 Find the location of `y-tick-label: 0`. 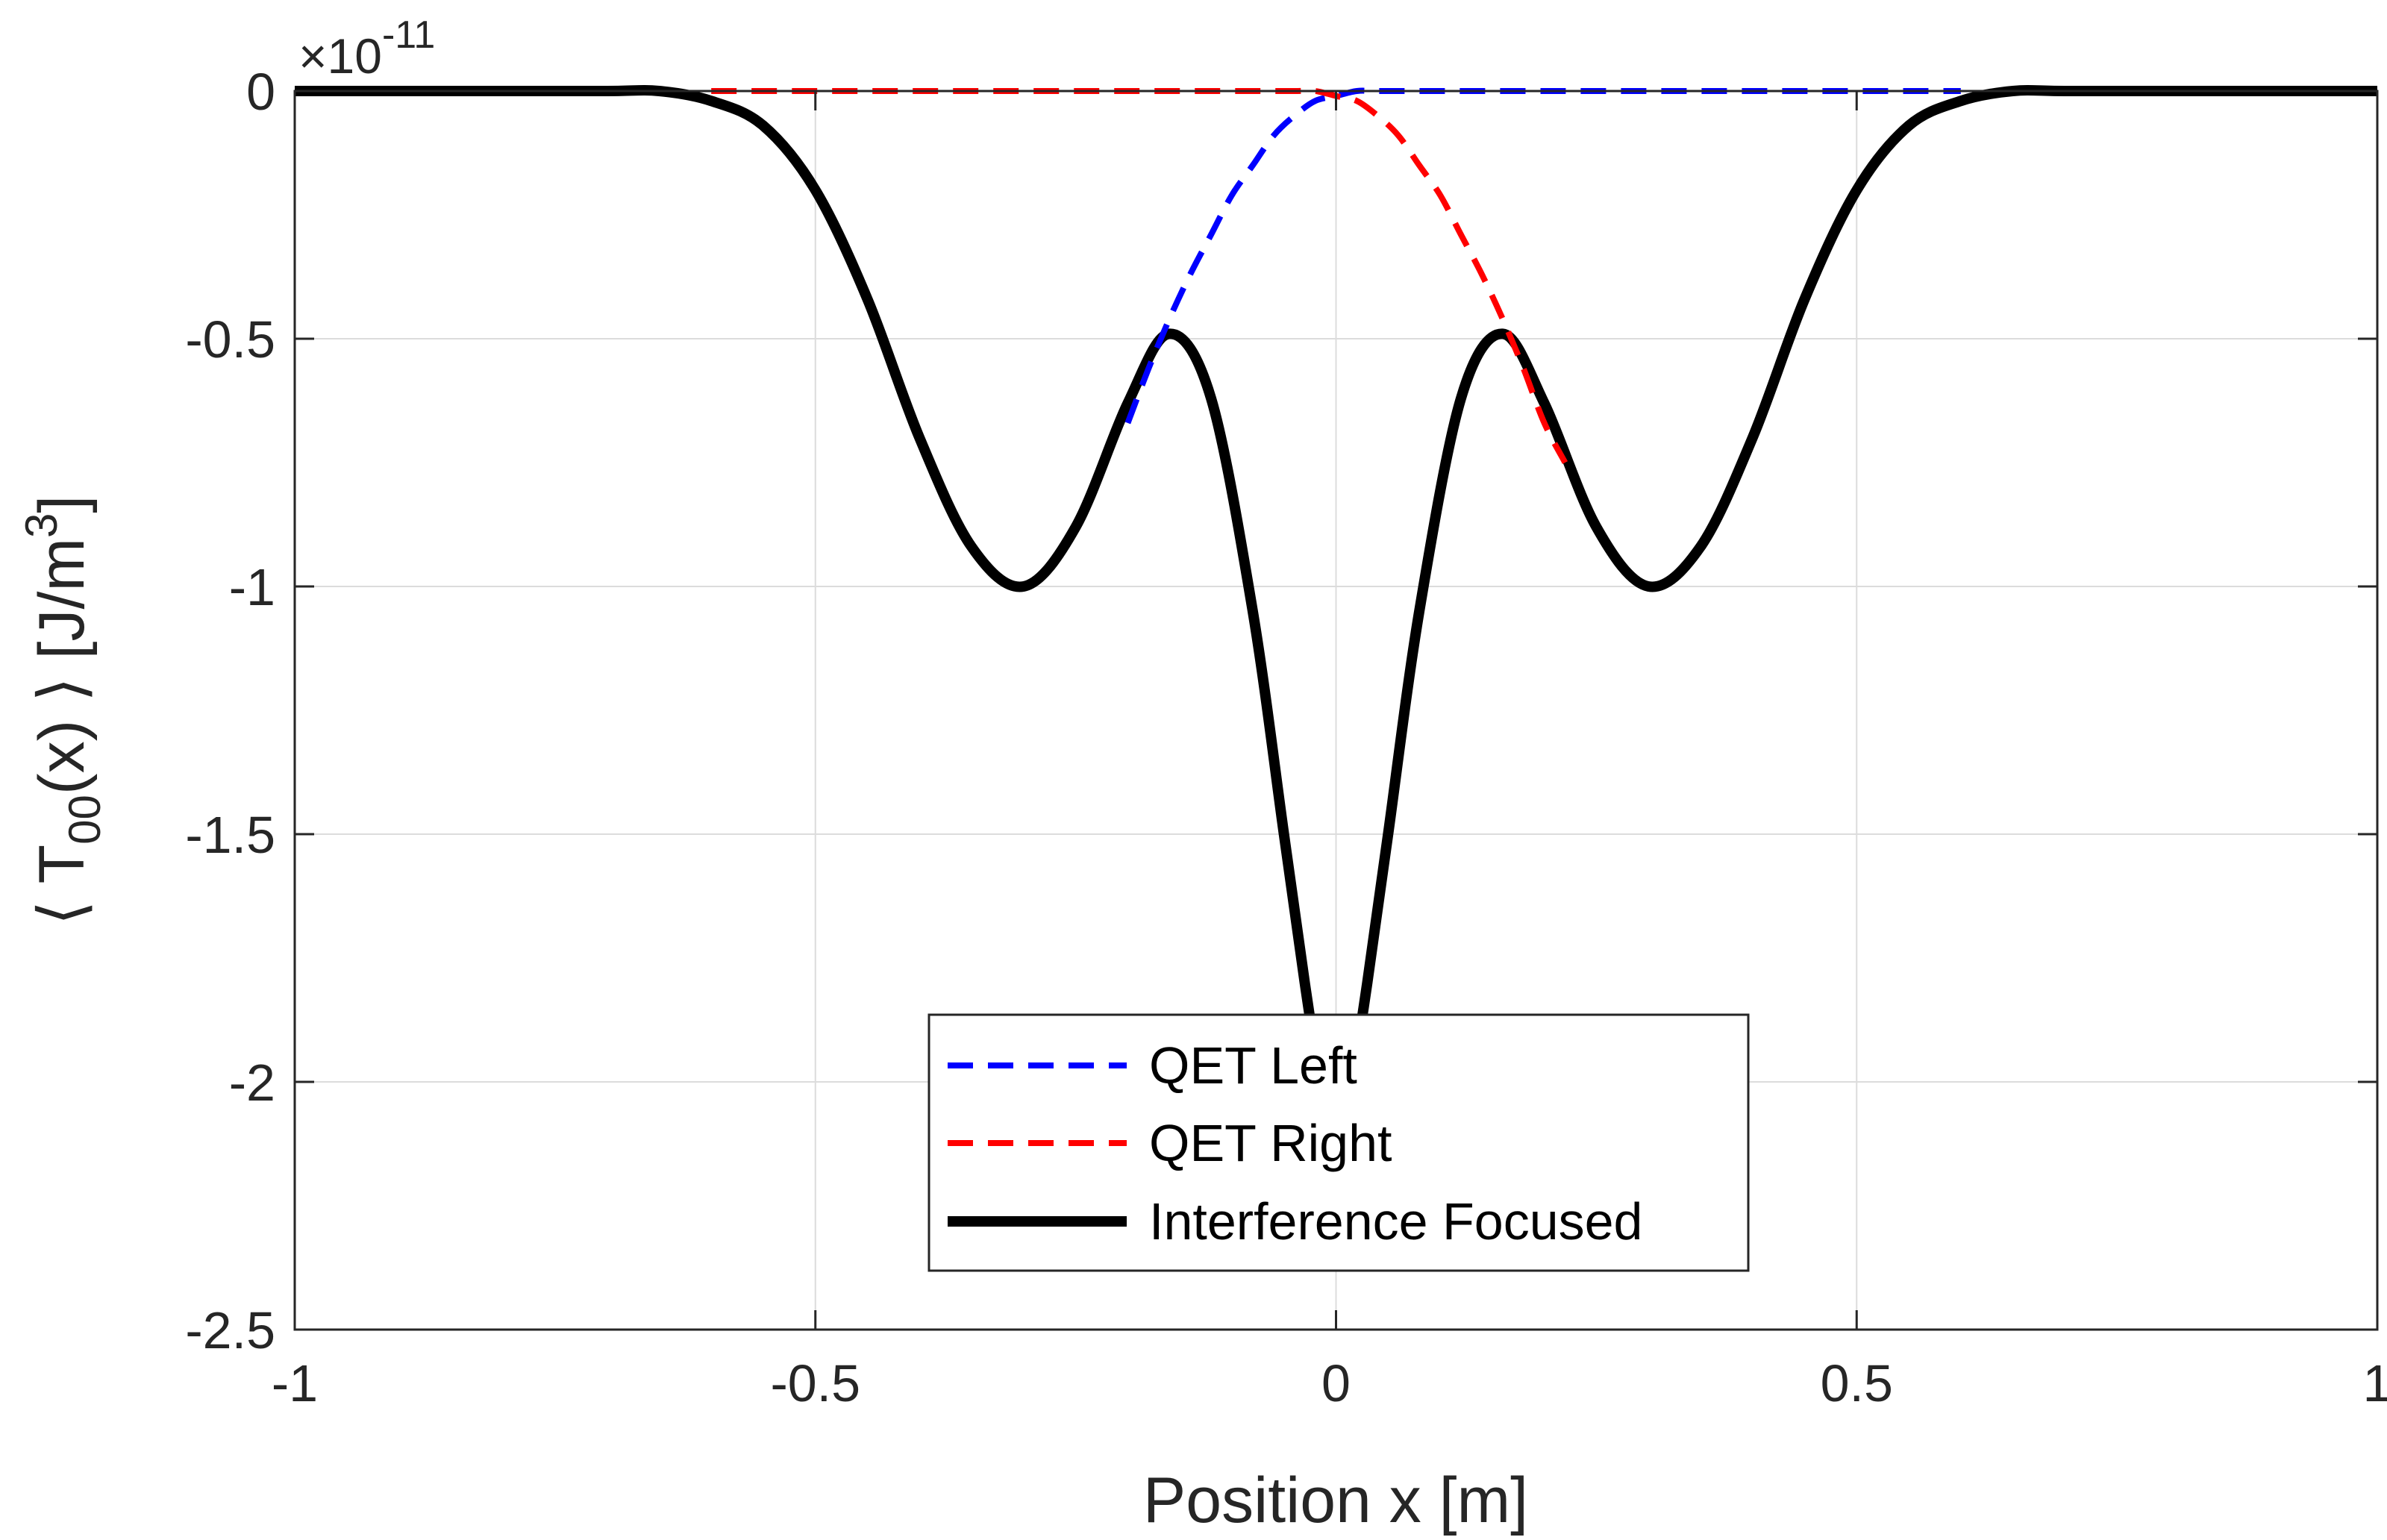

y-tick-label: 0 is located at coordinates (260, 92).